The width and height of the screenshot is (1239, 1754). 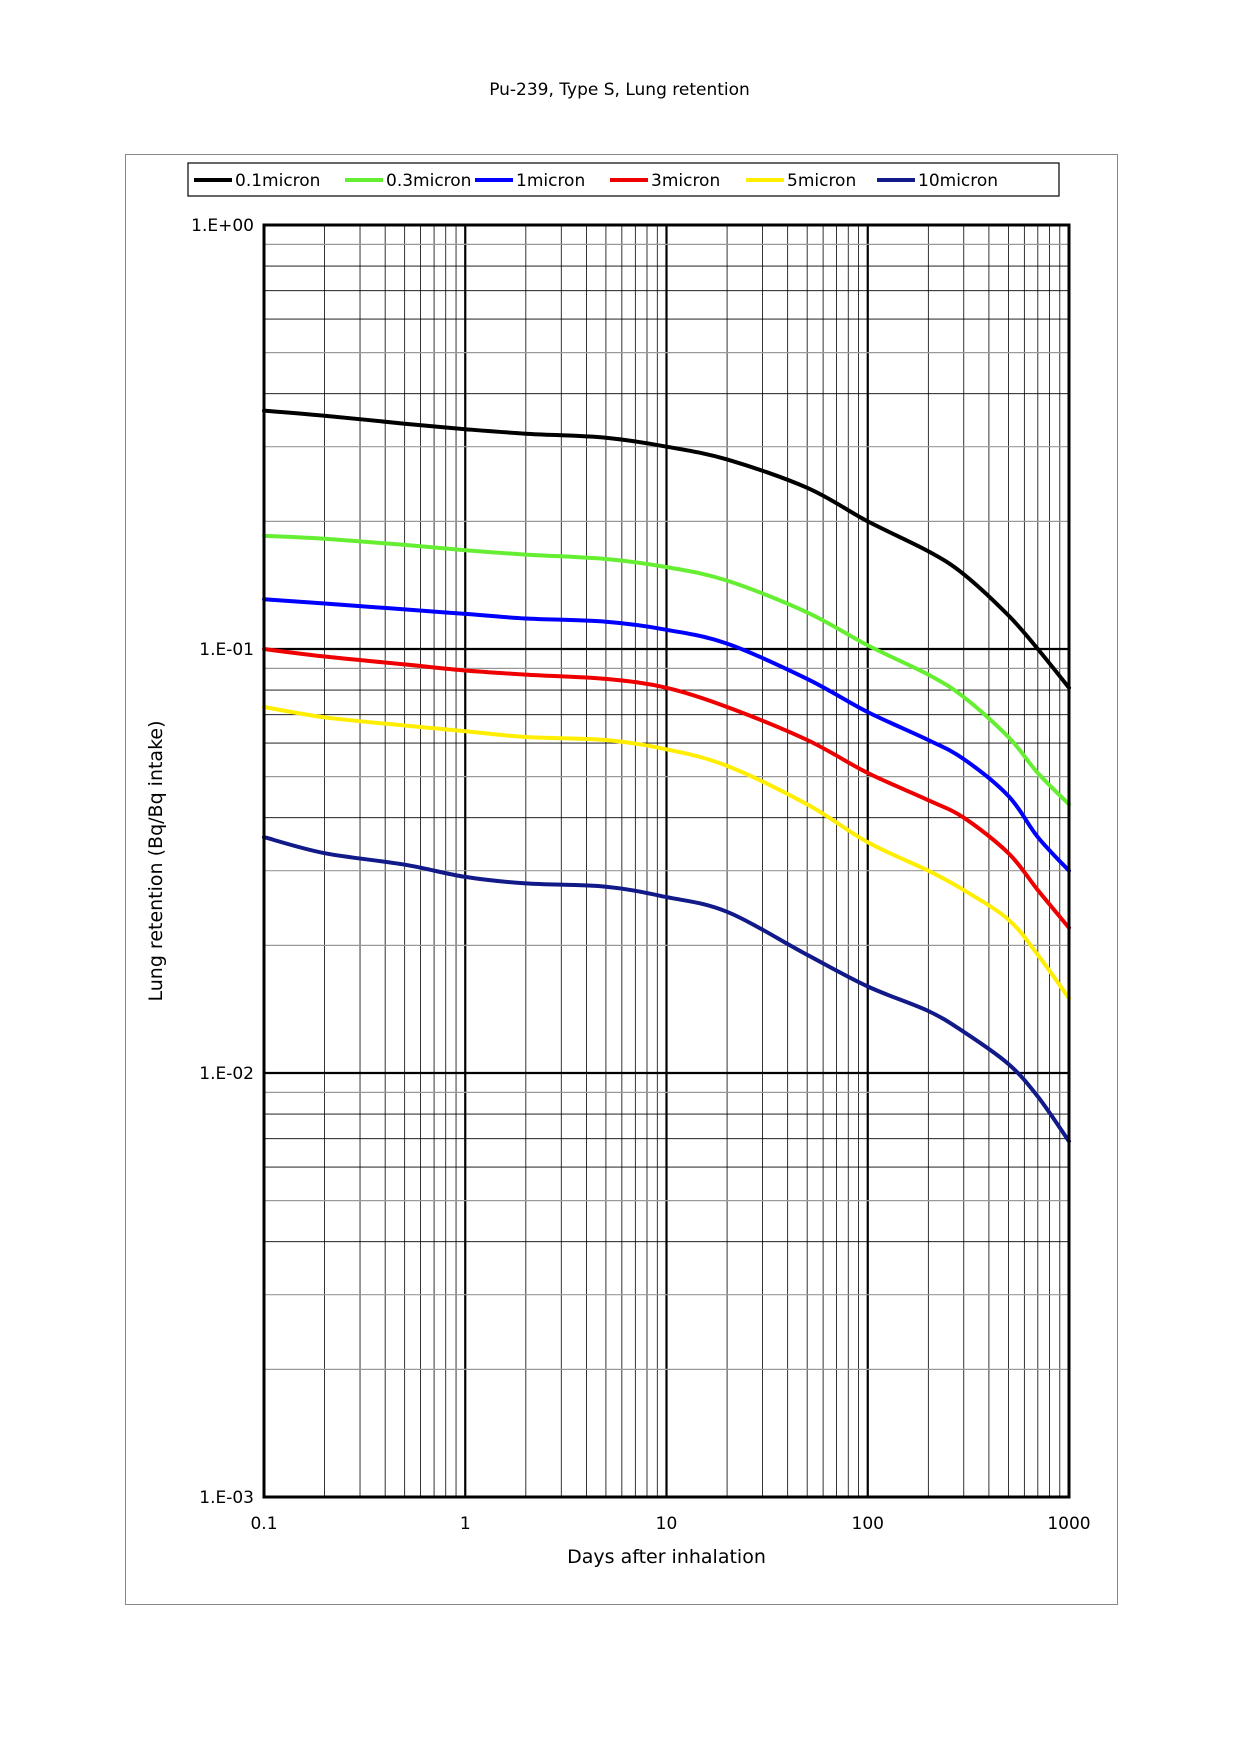 I want to click on chart-title: Pu-239, Type S, Lung retention, so click(x=619, y=90).